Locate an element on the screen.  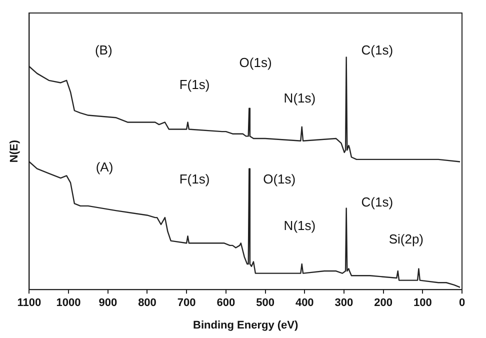
x-tick-label: 400 is located at coordinates (304, 303).